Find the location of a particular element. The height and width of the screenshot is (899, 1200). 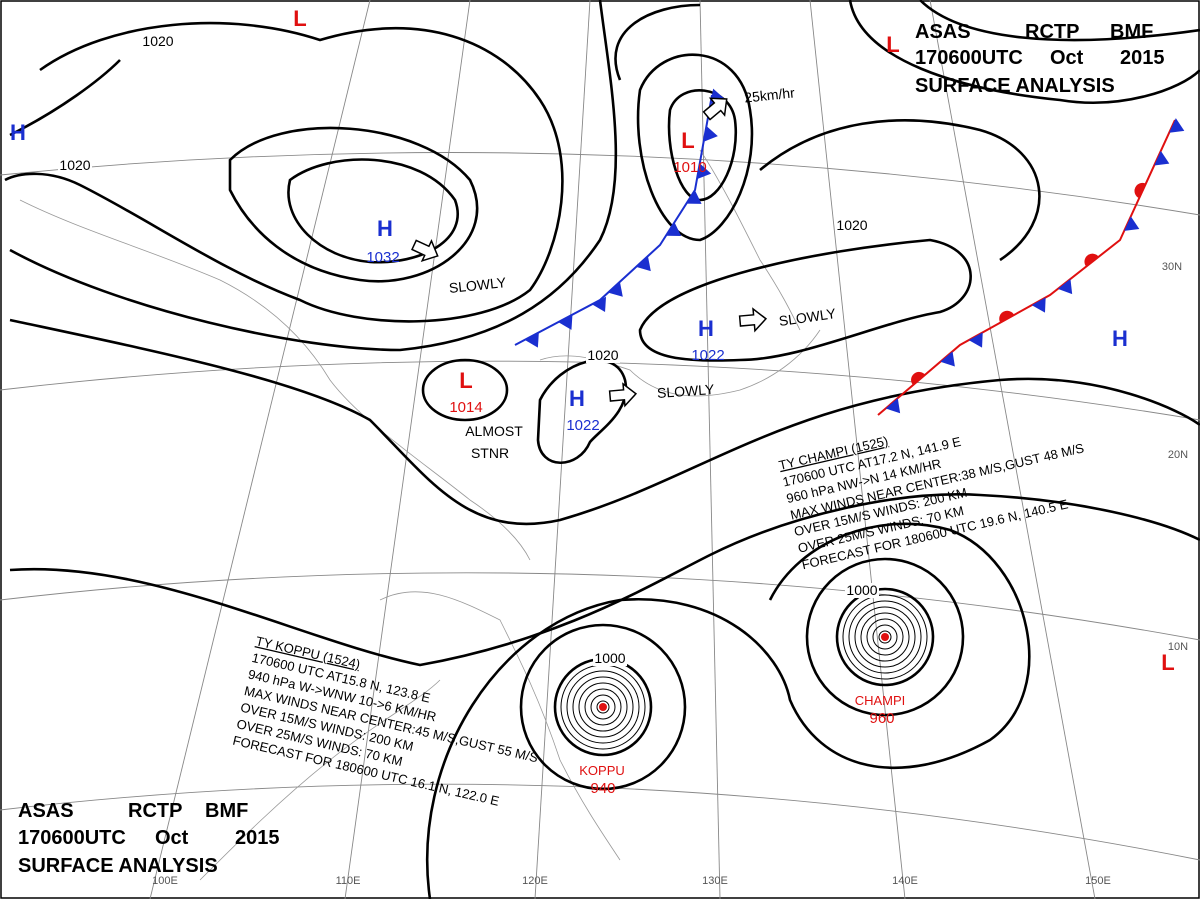

motion-label: STNR is located at coordinates (490, 453).